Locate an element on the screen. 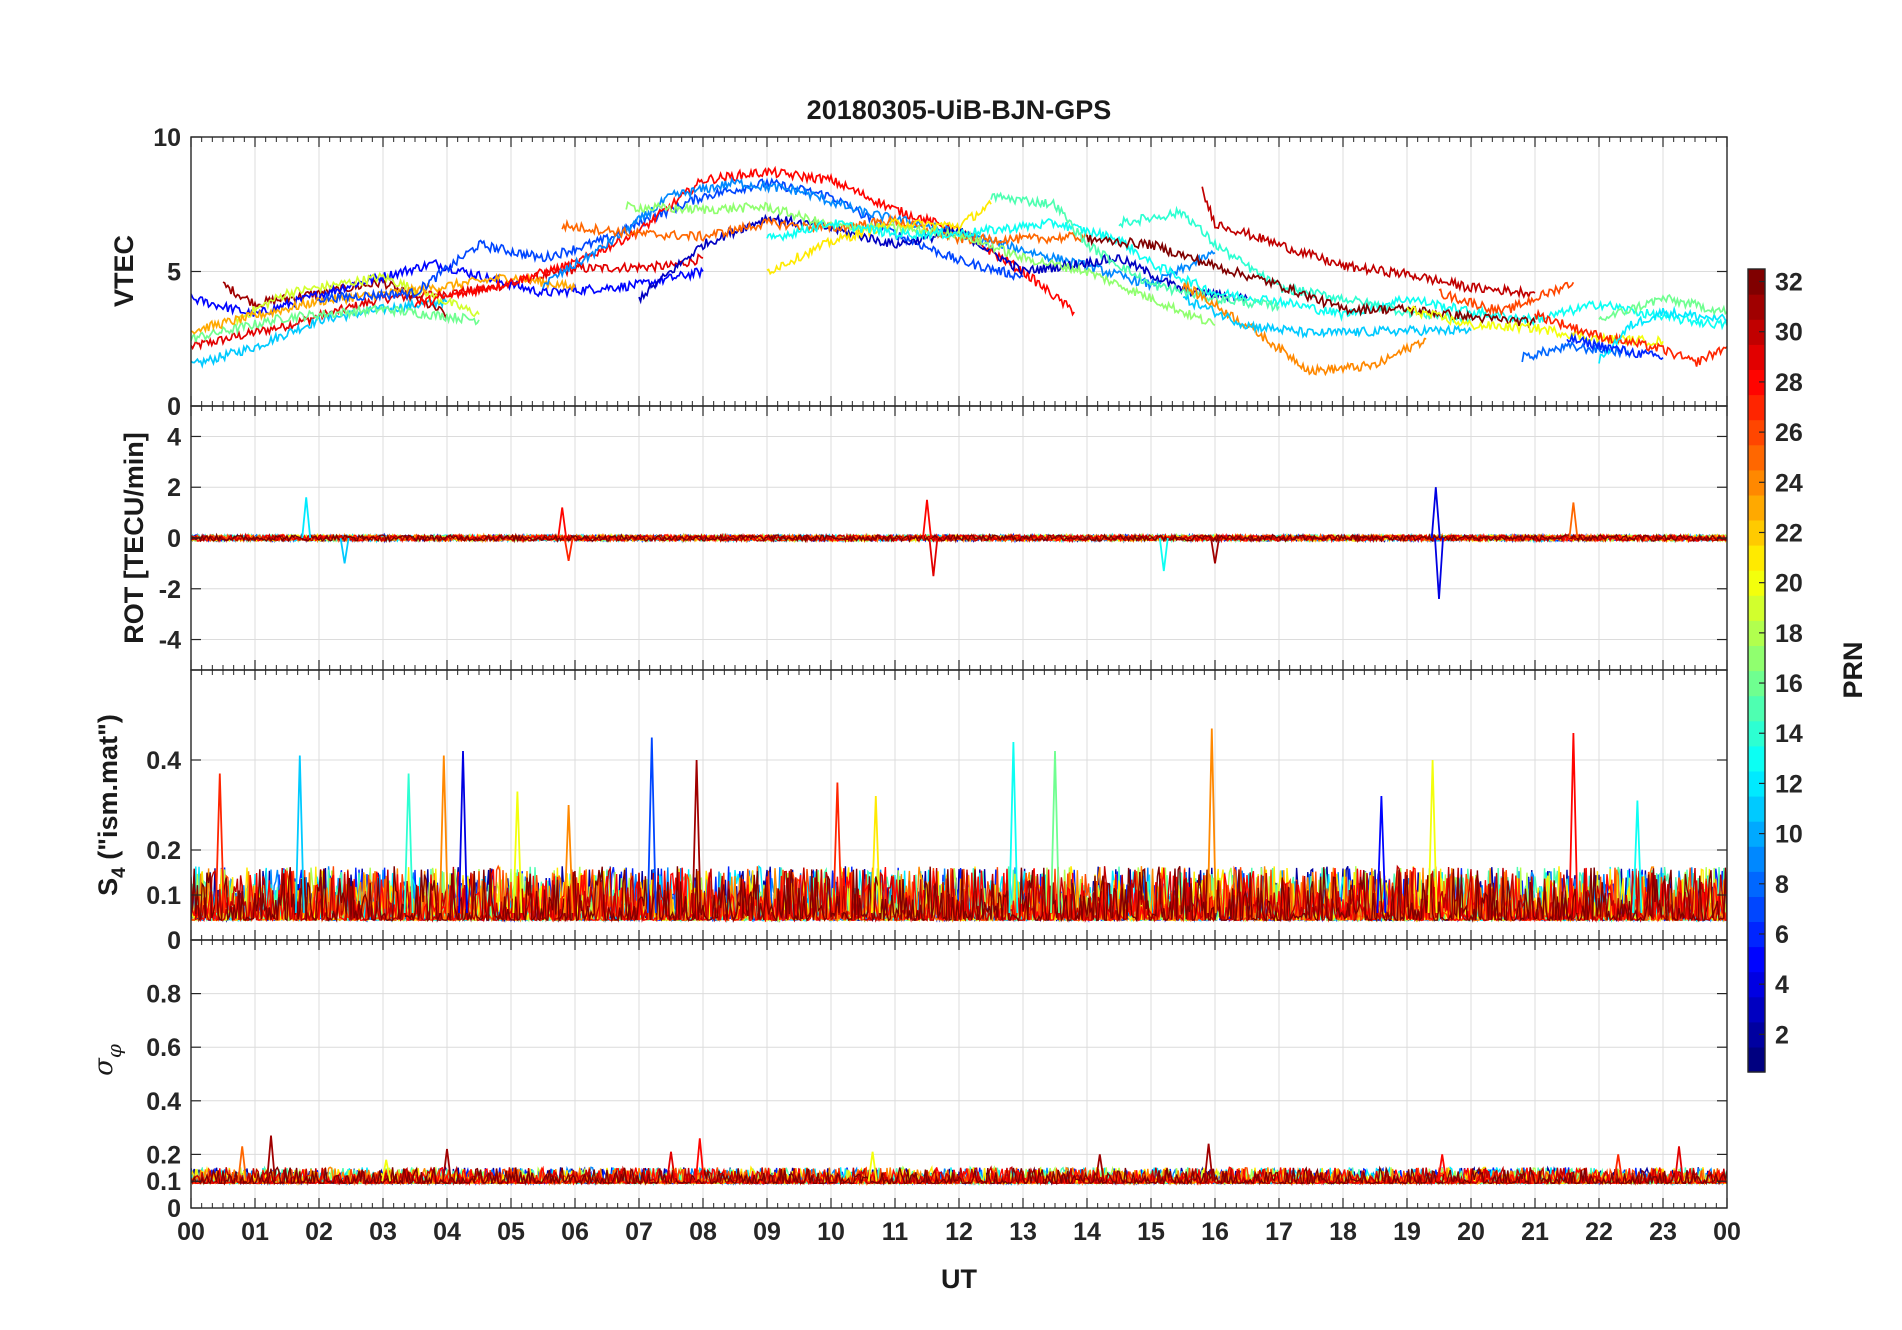  vtec-prn-19-line is located at coordinates (357, 299).